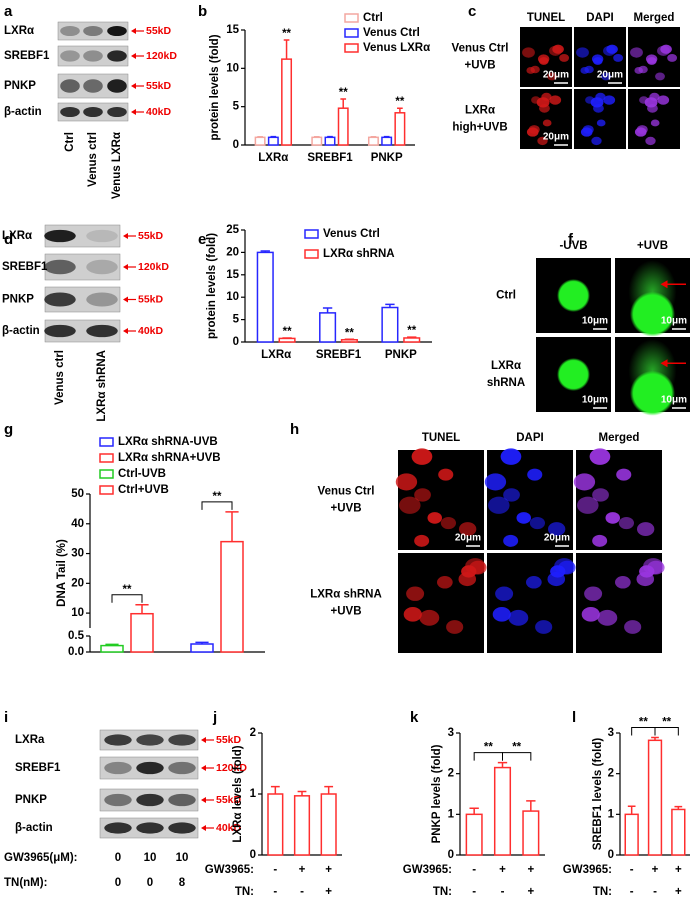  I want to click on column-header: -UVB, so click(573, 246).